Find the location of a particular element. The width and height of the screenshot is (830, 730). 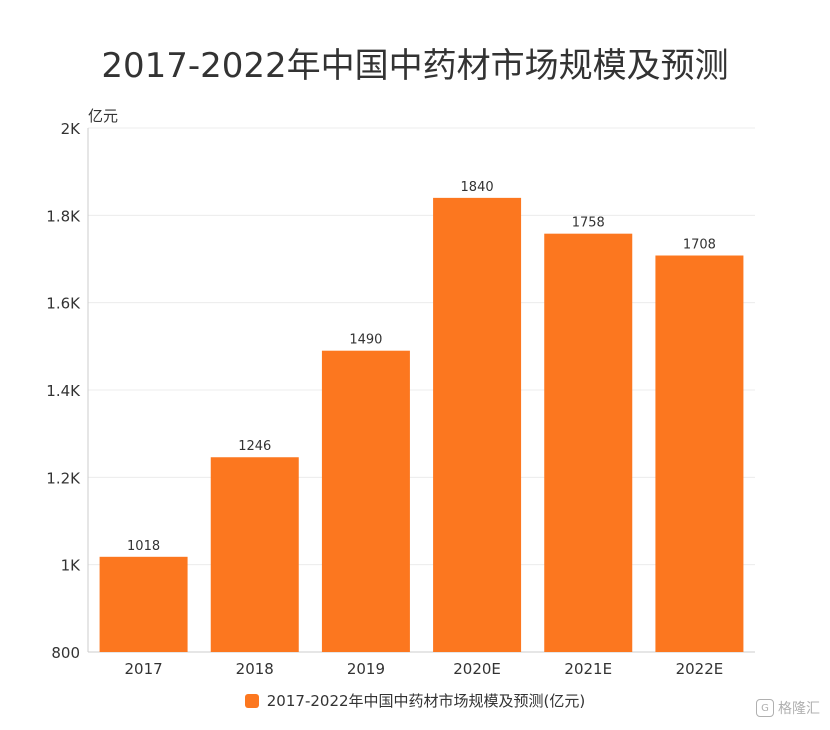

legend-swatch is located at coordinates (251, 700).